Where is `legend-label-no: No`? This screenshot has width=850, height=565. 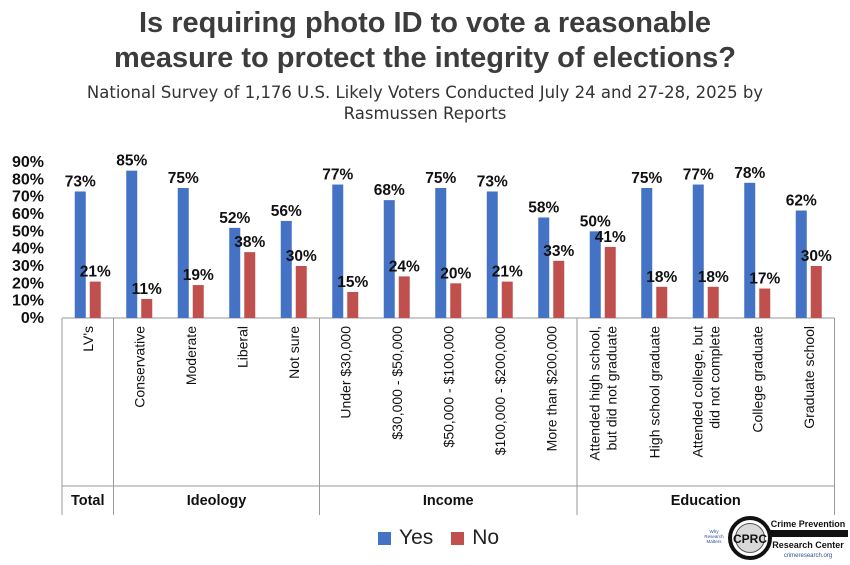 legend-label-no: No is located at coordinates (486, 537).